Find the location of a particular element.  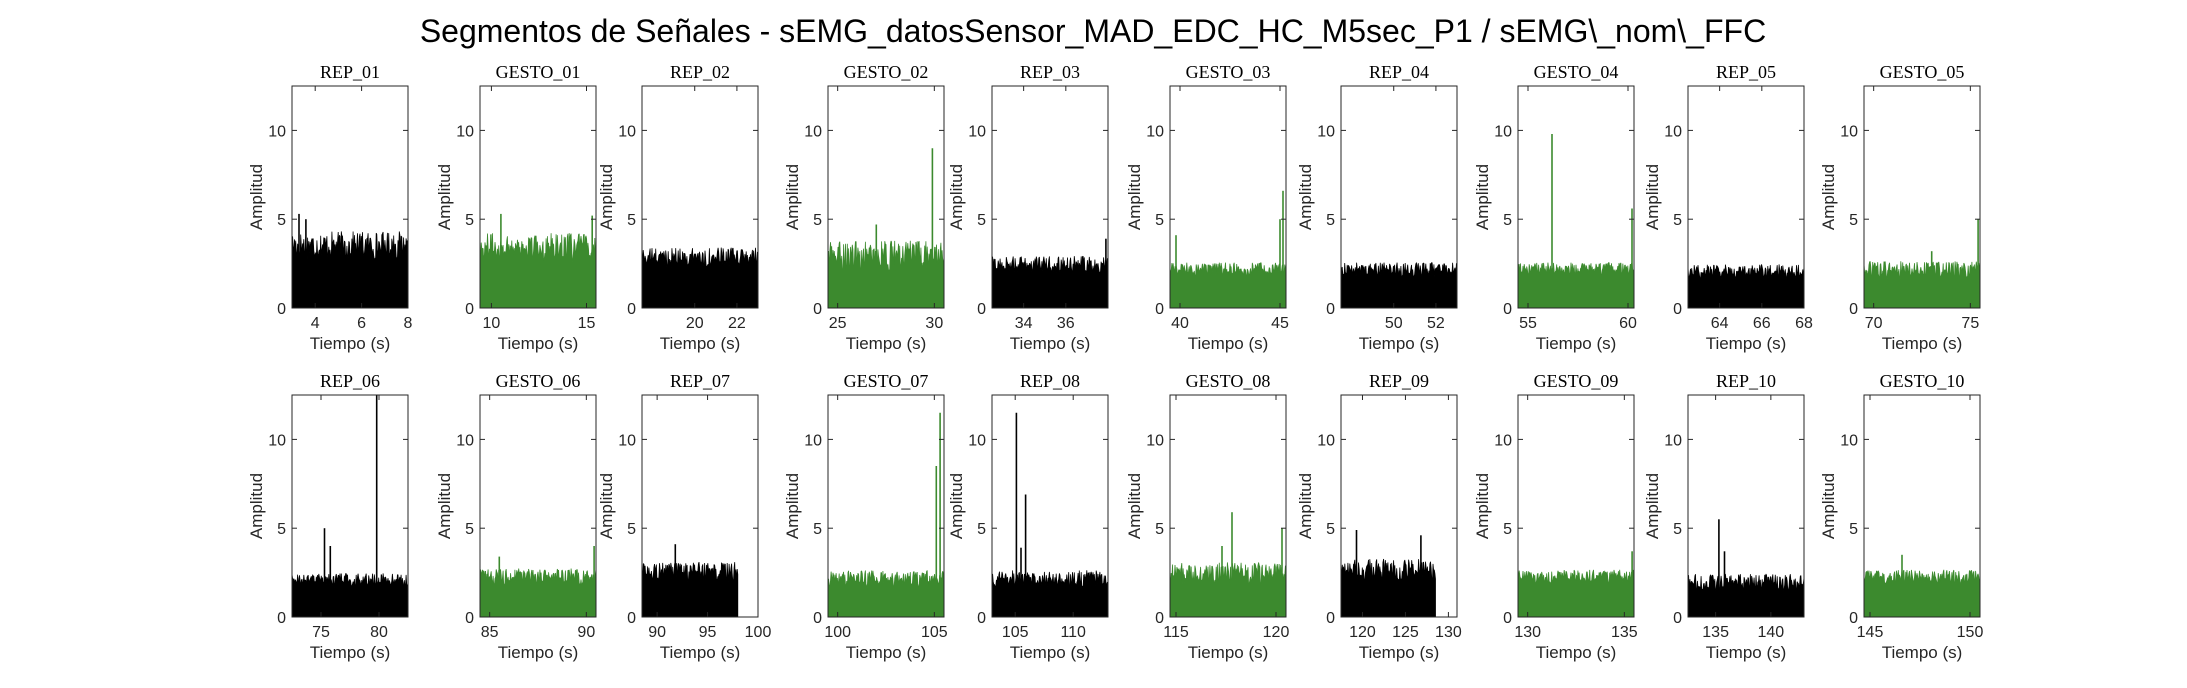

subplot-gesto_01: 0 5 10 10 15 GESTO_01 Tiempo (s) Amplitud is located at coordinates (516, 207).